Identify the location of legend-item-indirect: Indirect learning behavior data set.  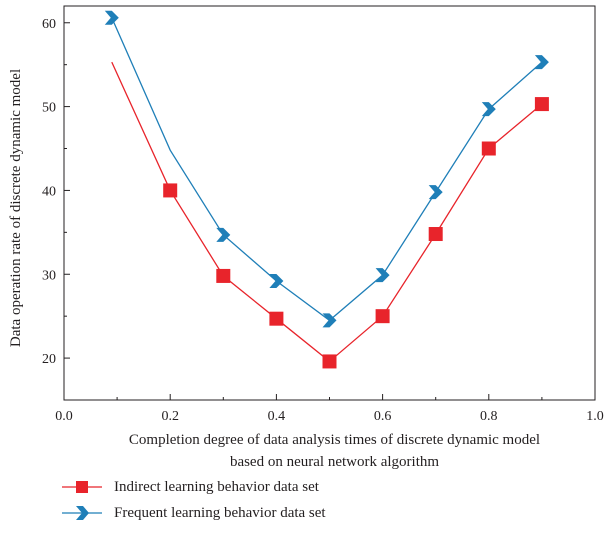
(193, 487).